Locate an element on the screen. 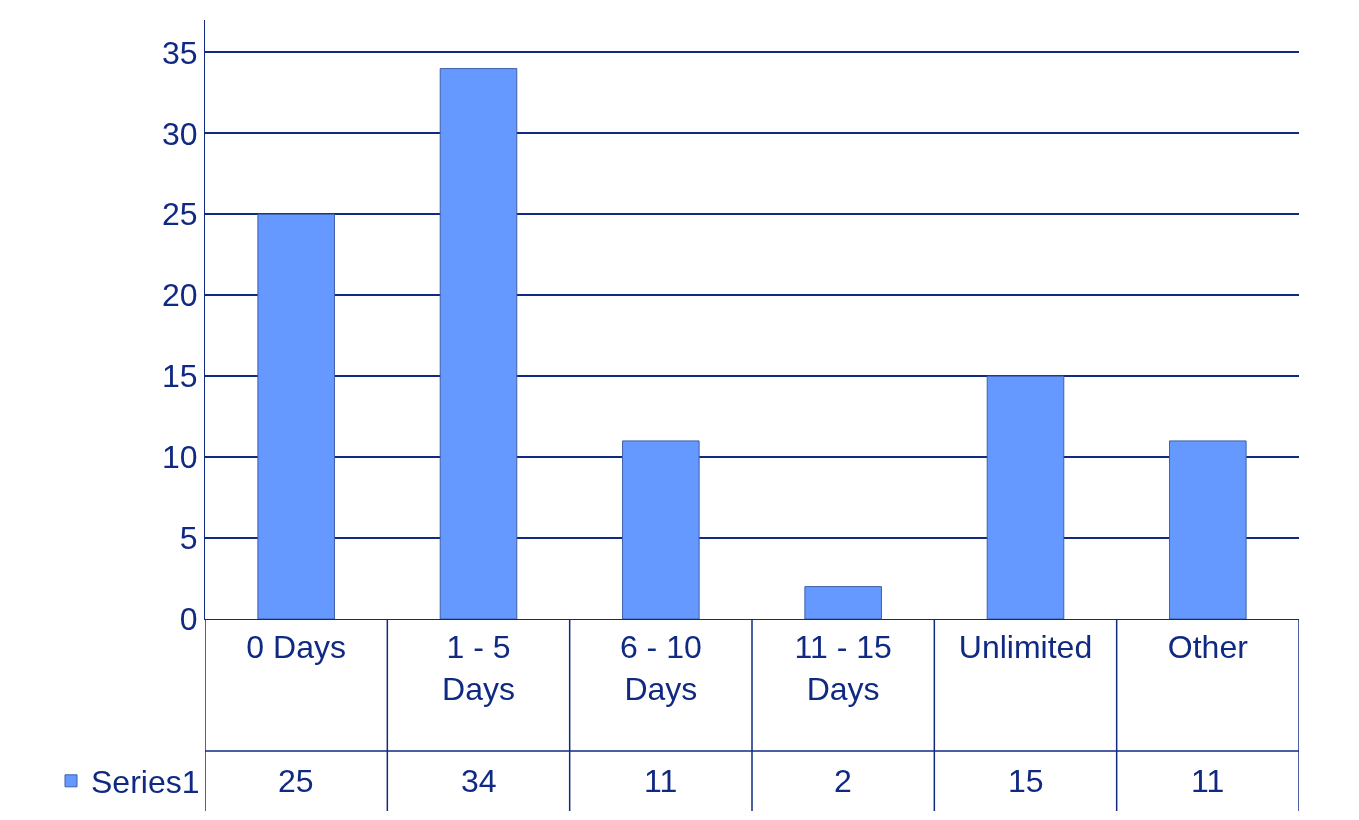  data-label: 34 is located at coordinates (479, 781).